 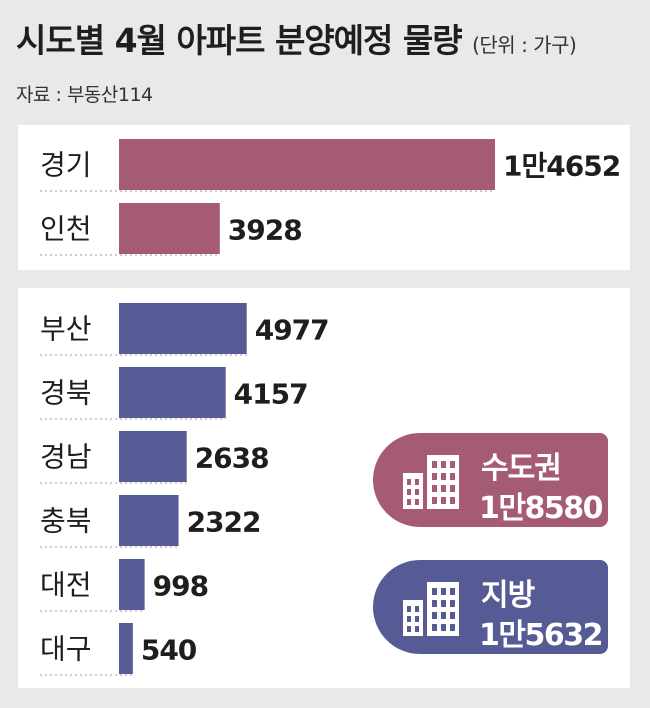 What do you see at coordinates (541, 508) in the screenshot?
I see `metro-badge-total: 1만8580` at bounding box center [541, 508].